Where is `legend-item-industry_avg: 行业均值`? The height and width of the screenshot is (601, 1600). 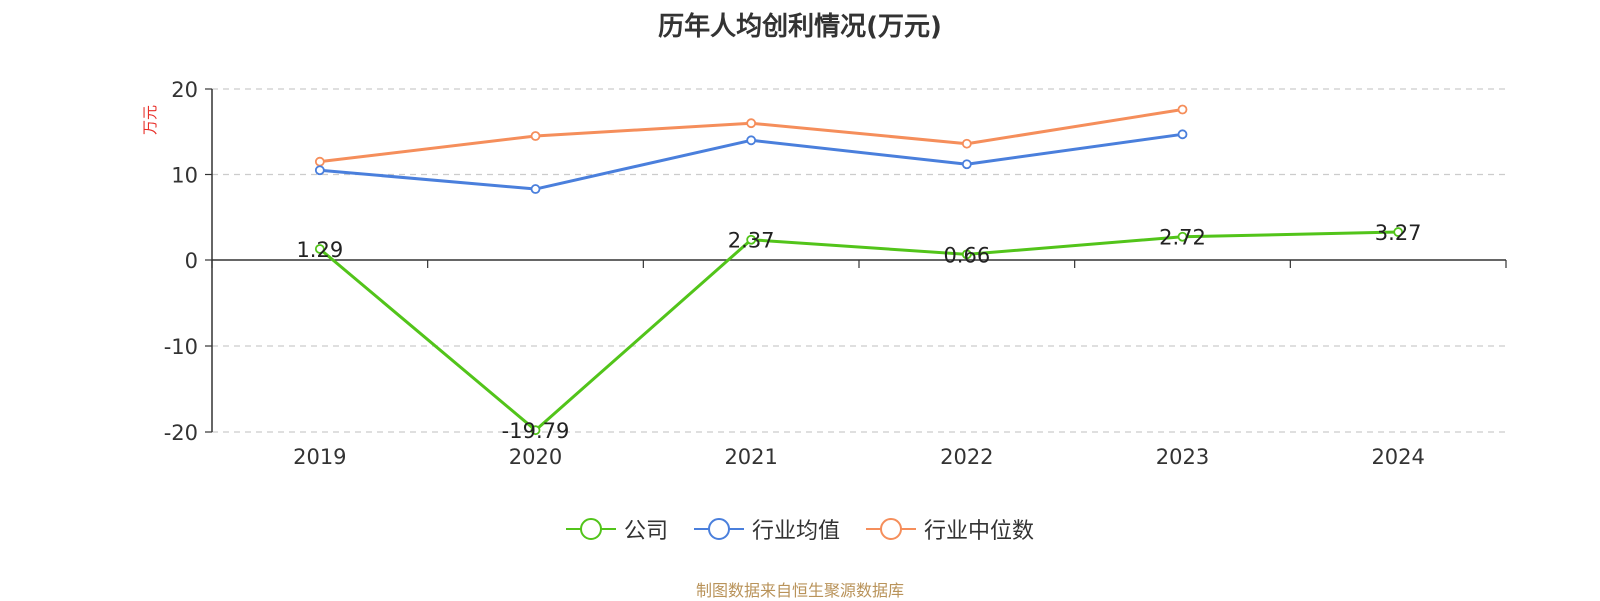
legend-item-industry_avg: 行业均值 is located at coordinates (766, 529).